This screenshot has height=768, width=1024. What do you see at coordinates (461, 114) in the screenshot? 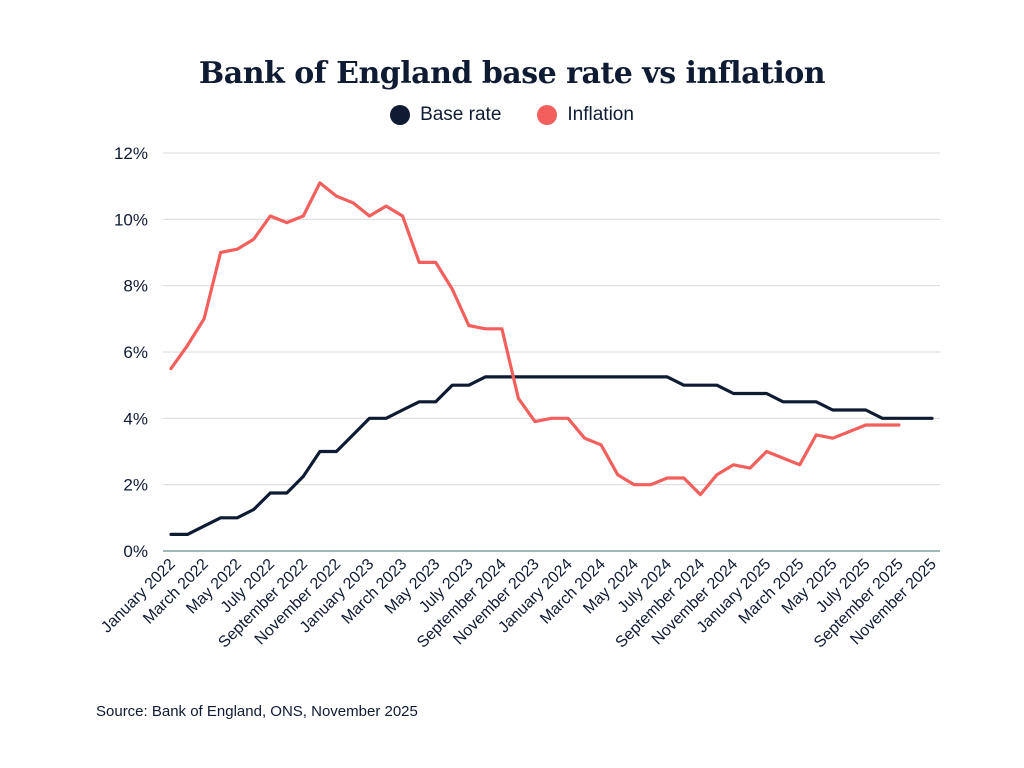
I see `legend-label-base-rate: Base rate` at bounding box center [461, 114].